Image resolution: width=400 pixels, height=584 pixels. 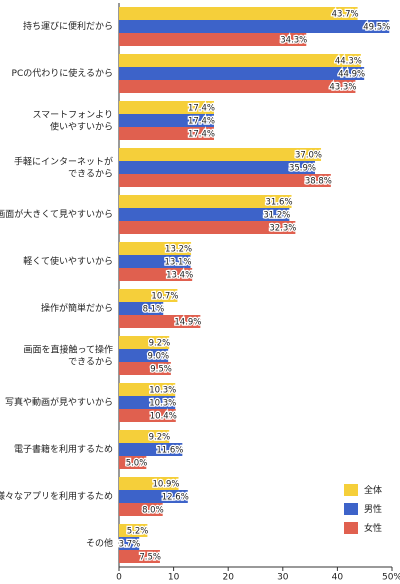 What do you see at coordinates (68, 261) in the screenshot?
I see `category-label: 軽くて使いやすいから` at bounding box center [68, 261].